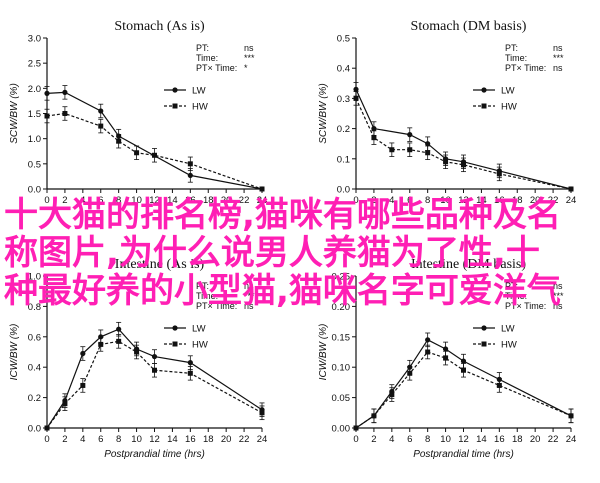 The width and height of the screenshot is (600, 483). What do you see at coordinates (160, 264) in the screenshot?
I see `chart-title: Intestine (As is)` at bounding box center [160, 264].